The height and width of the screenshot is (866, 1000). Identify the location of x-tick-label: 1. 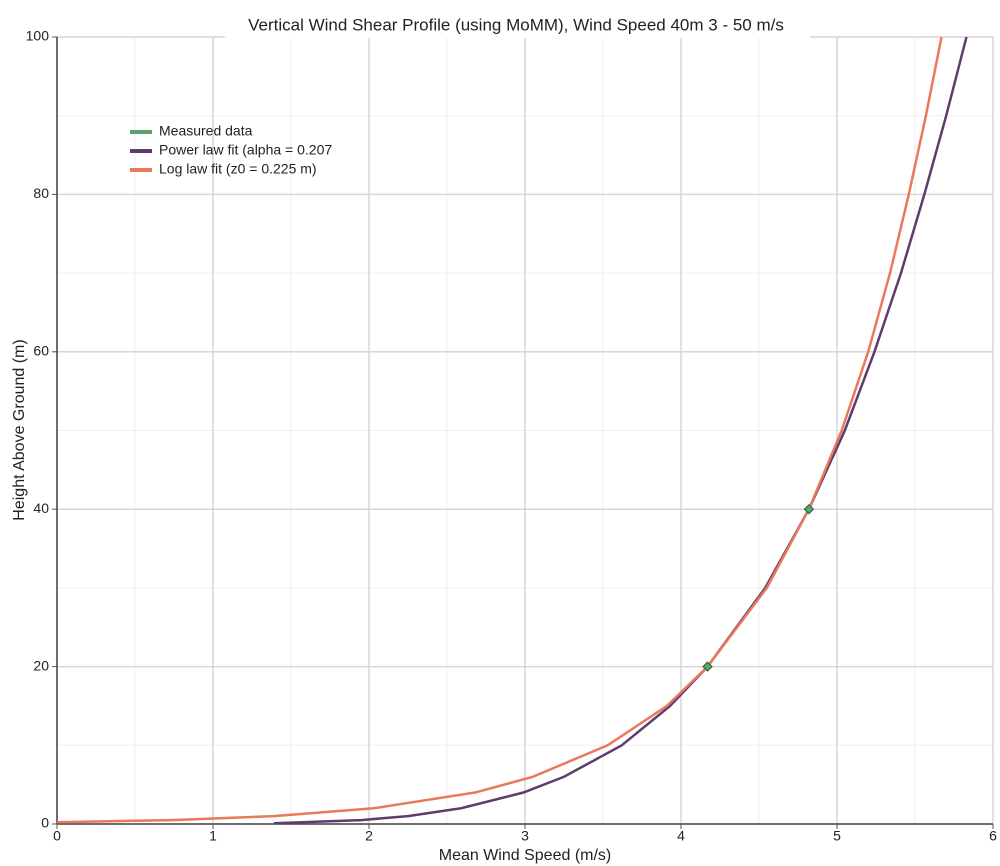
(213, 836).